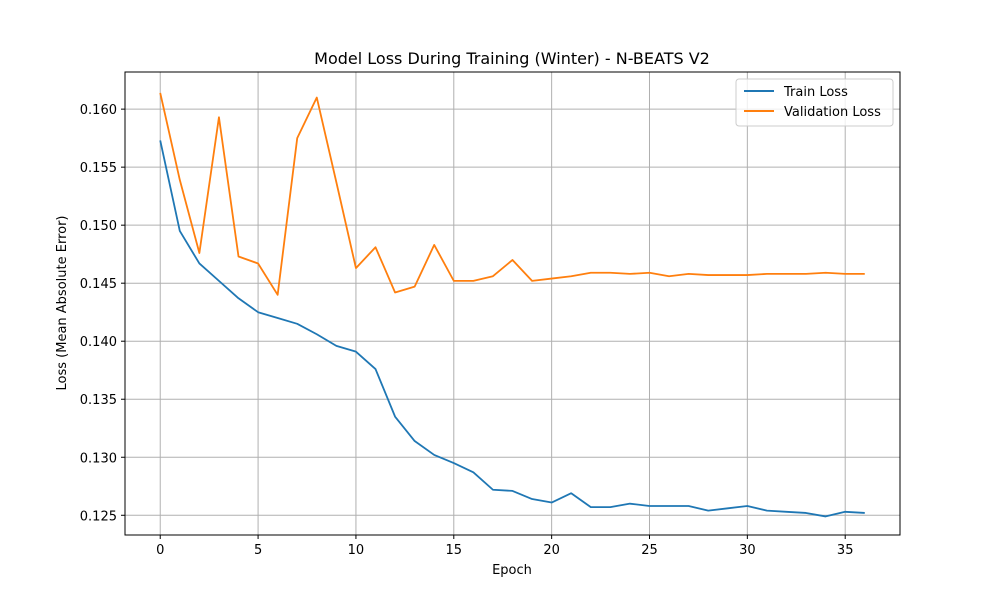 This screenshot has height=600, width=1000. What do you see at coordinates (747, 550) in the screenshot?
I see `x-tick-label: 30` at bounding box center [747, 550].